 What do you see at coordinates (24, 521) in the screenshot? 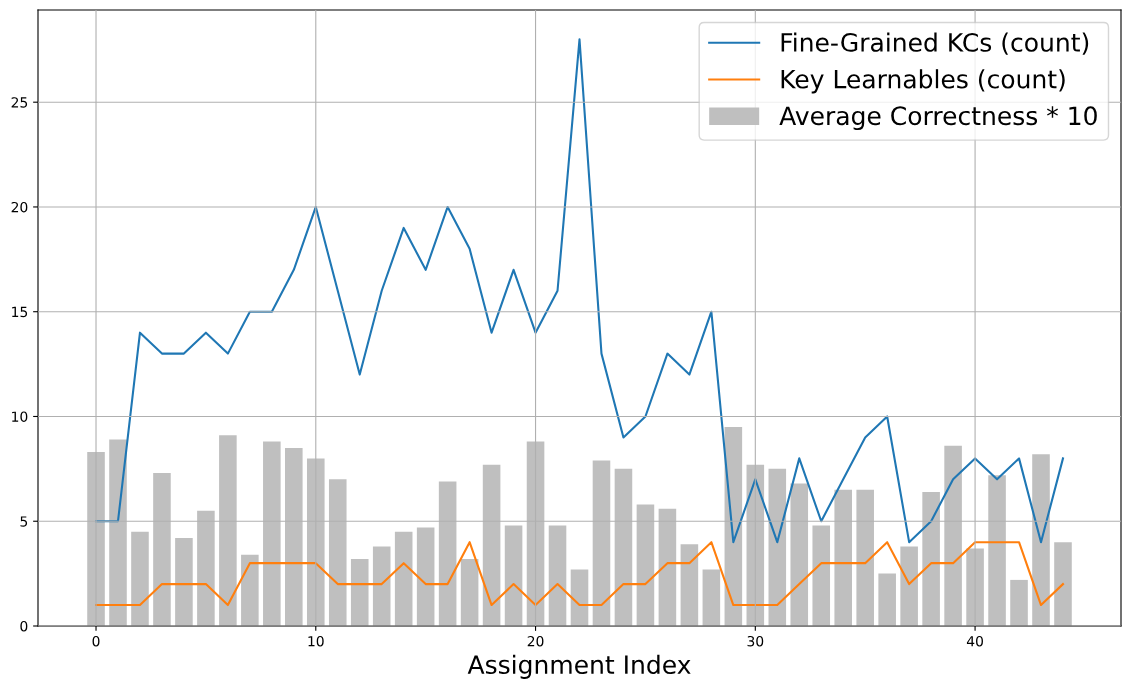
I see `y-tick-label: 5` at bounding box center [24, 521].